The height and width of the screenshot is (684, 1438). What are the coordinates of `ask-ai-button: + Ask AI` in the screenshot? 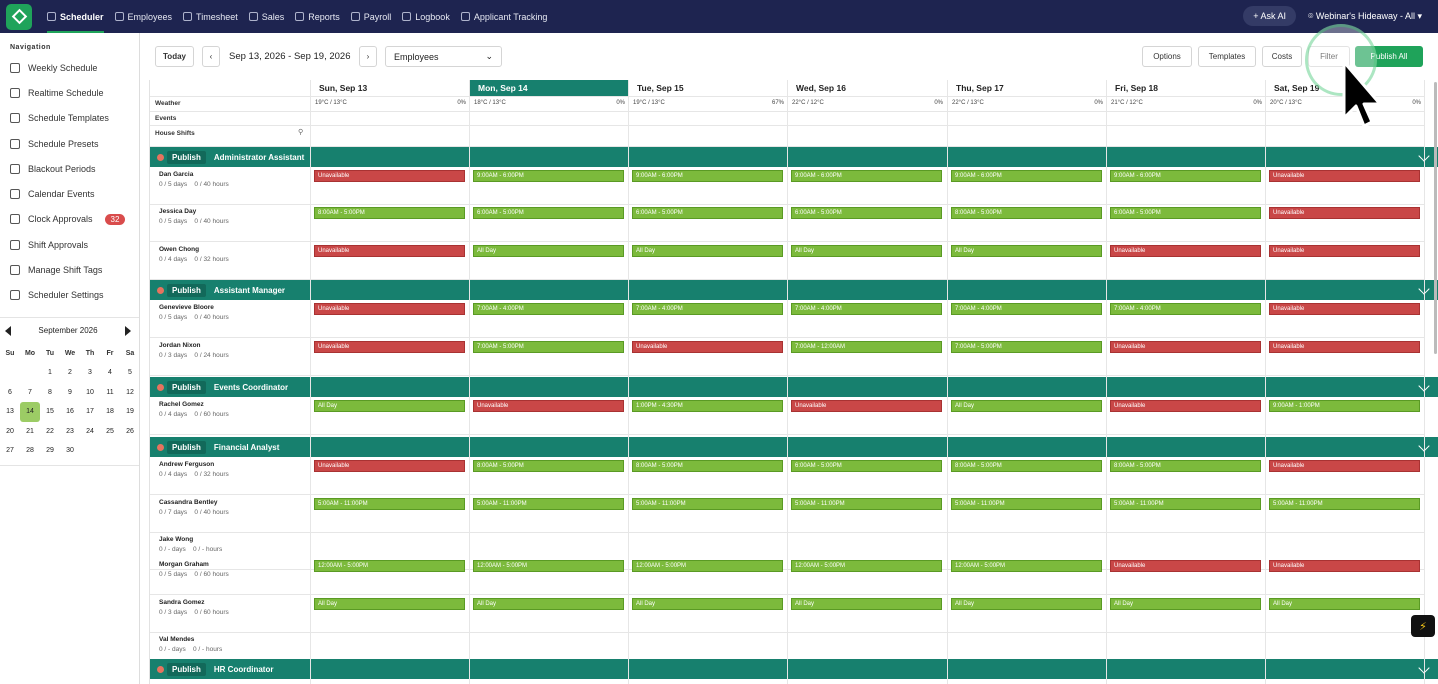 It's located at (1269, 16).